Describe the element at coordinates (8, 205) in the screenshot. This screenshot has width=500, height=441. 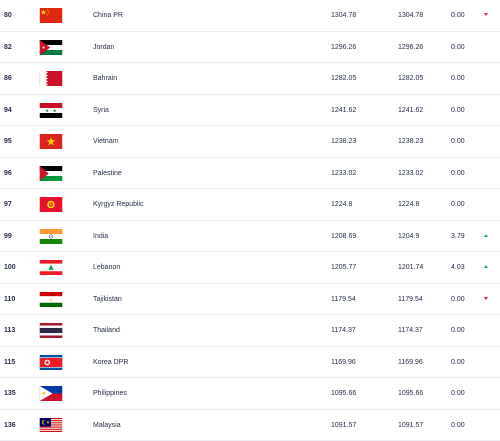
I see `rank-cell: 97` at that location.